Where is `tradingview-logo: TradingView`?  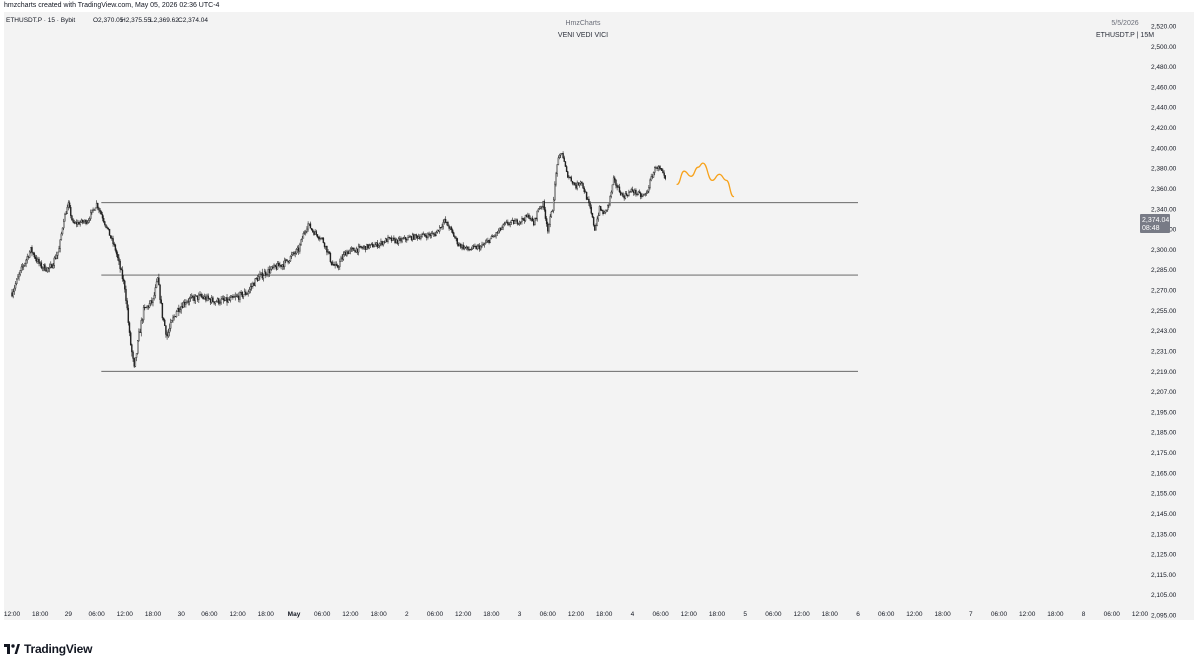 tradingview-logo: TradingView is located at coordinates (48, 649).